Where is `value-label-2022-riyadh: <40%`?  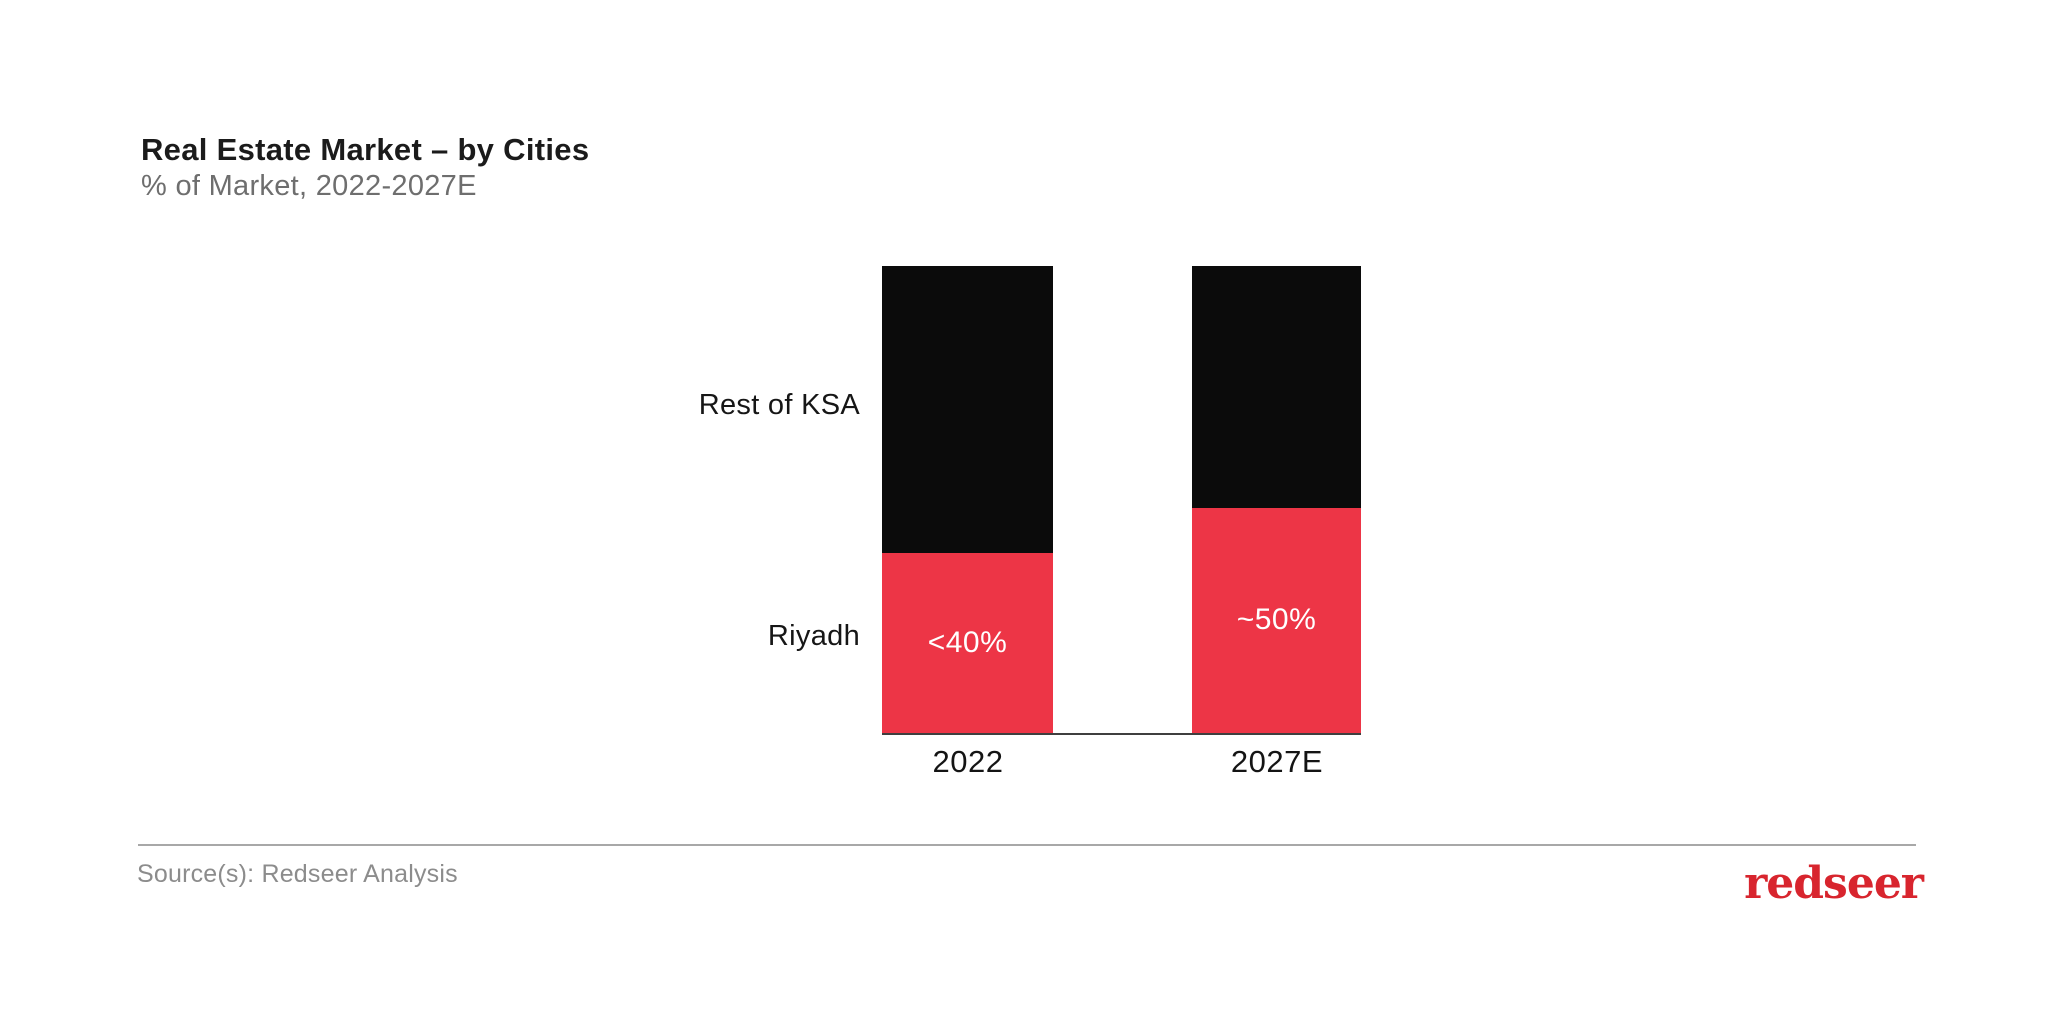 value-label-2022-riyadh: <40% is located at coordinates (967, 643).